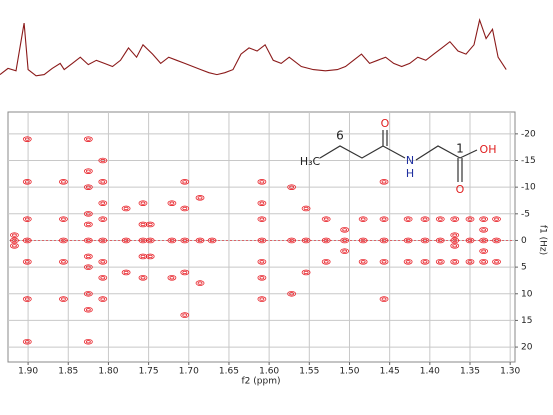  I want to click on y-axis-title: f1 (Hz), so click(543, 240).